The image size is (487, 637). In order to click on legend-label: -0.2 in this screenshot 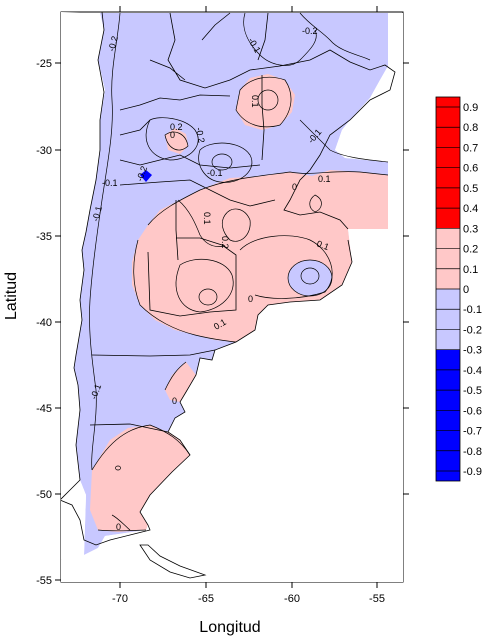, I will do `click(472, 330)`.